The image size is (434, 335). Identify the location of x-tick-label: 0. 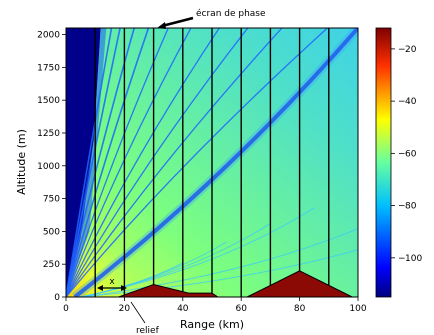
(66, 309).